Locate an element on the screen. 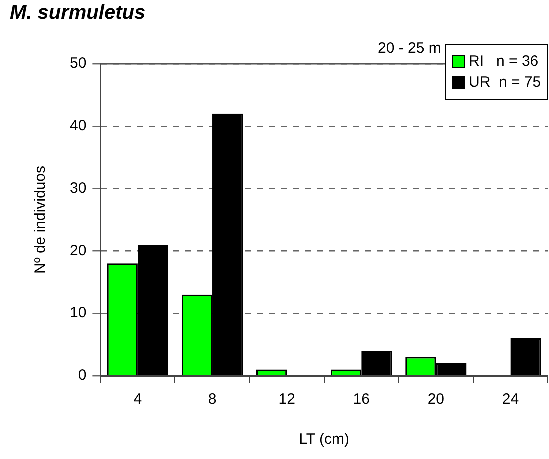 The height and width of the screenshot is (459, 549). legend-label: UR n = 75 is located at coordinates (505, 82).